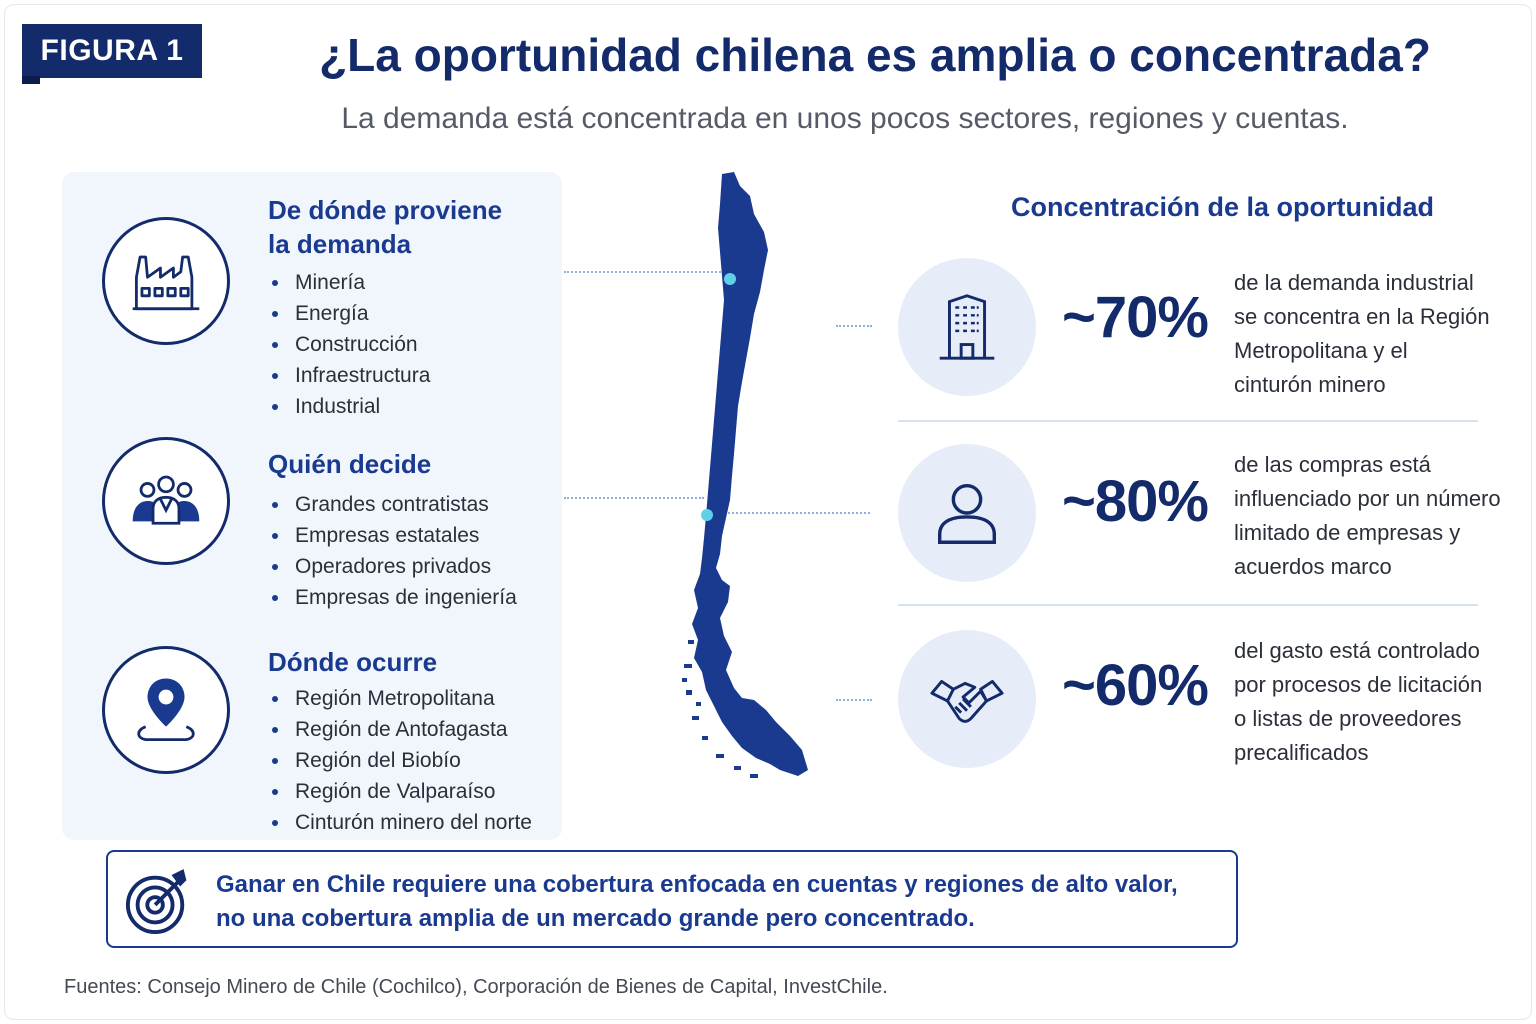 Image resolution: width=1536 pixels, height=1024 pixels. Describe the element at coordinates (401, 822) in the screenshot. I see `list-item: Cinturón minero del norte` at that location.